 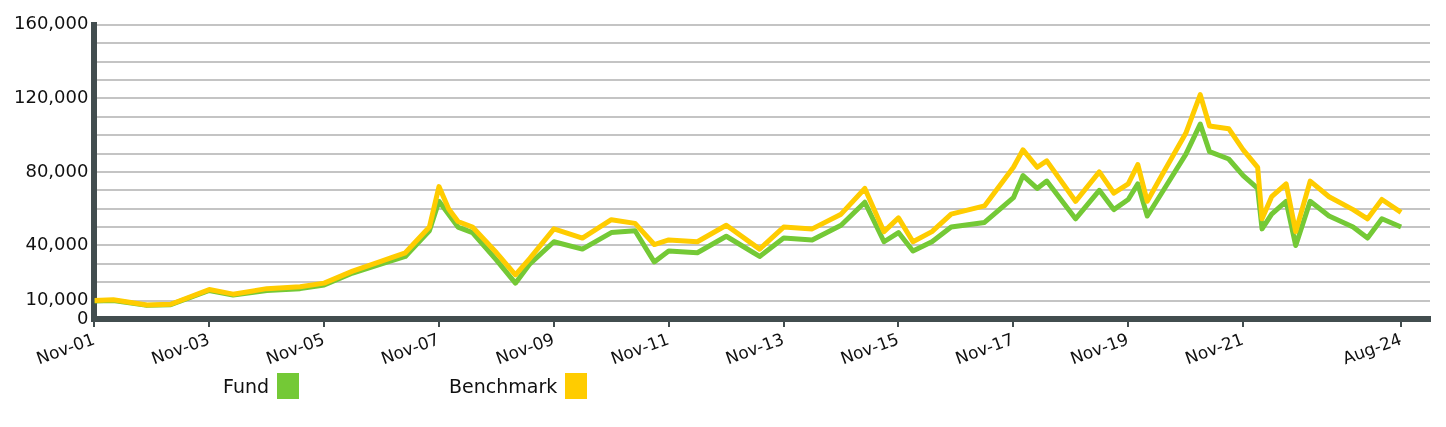 I want to click on y-tick-label: 80,000, so click(x=57, y=170).